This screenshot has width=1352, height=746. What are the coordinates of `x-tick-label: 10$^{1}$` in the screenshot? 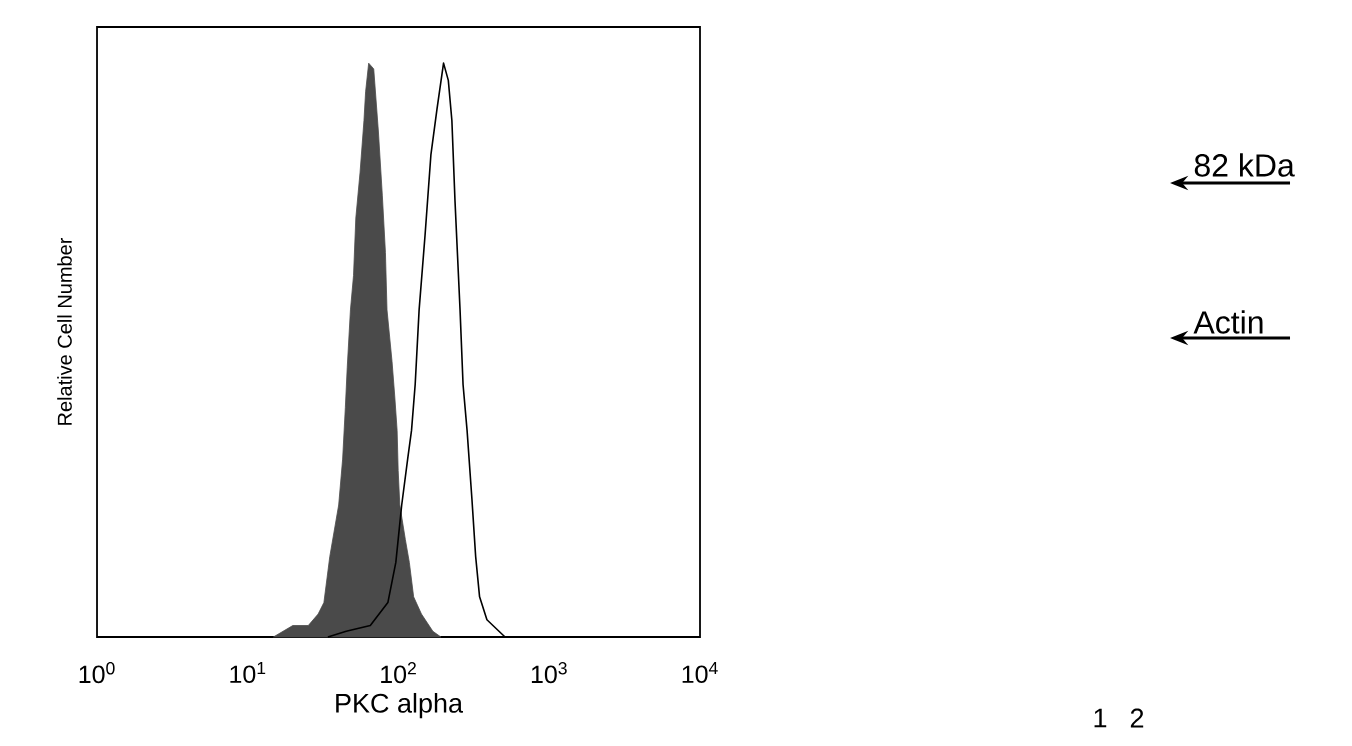 It's located at (248, 673).